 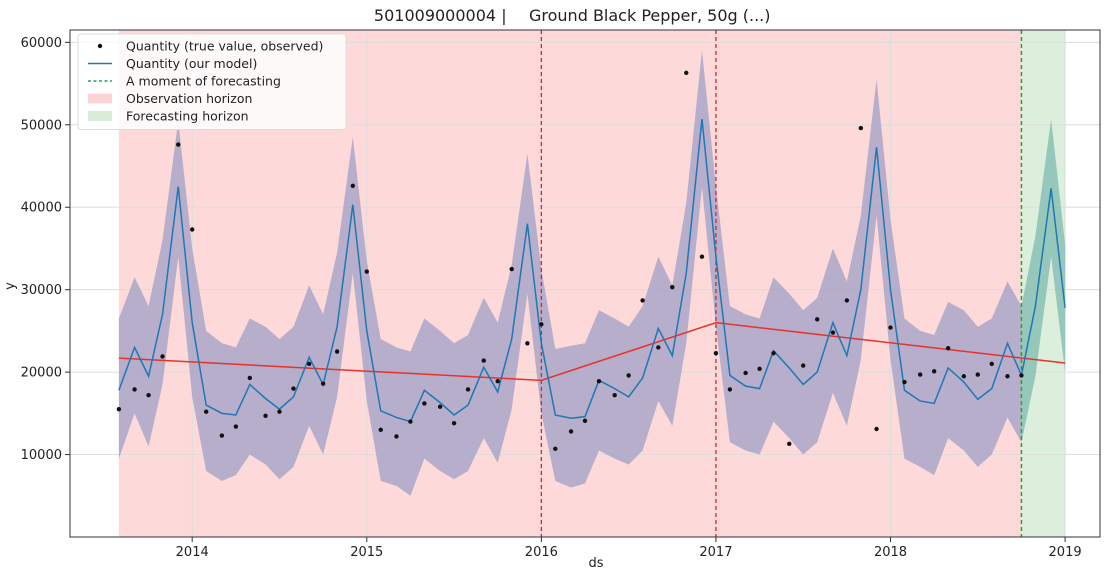 What do you see at coordinates (715, 552) in the screenshot?
I see `x-tick-label: 2017` at bounding box center [715, 552].